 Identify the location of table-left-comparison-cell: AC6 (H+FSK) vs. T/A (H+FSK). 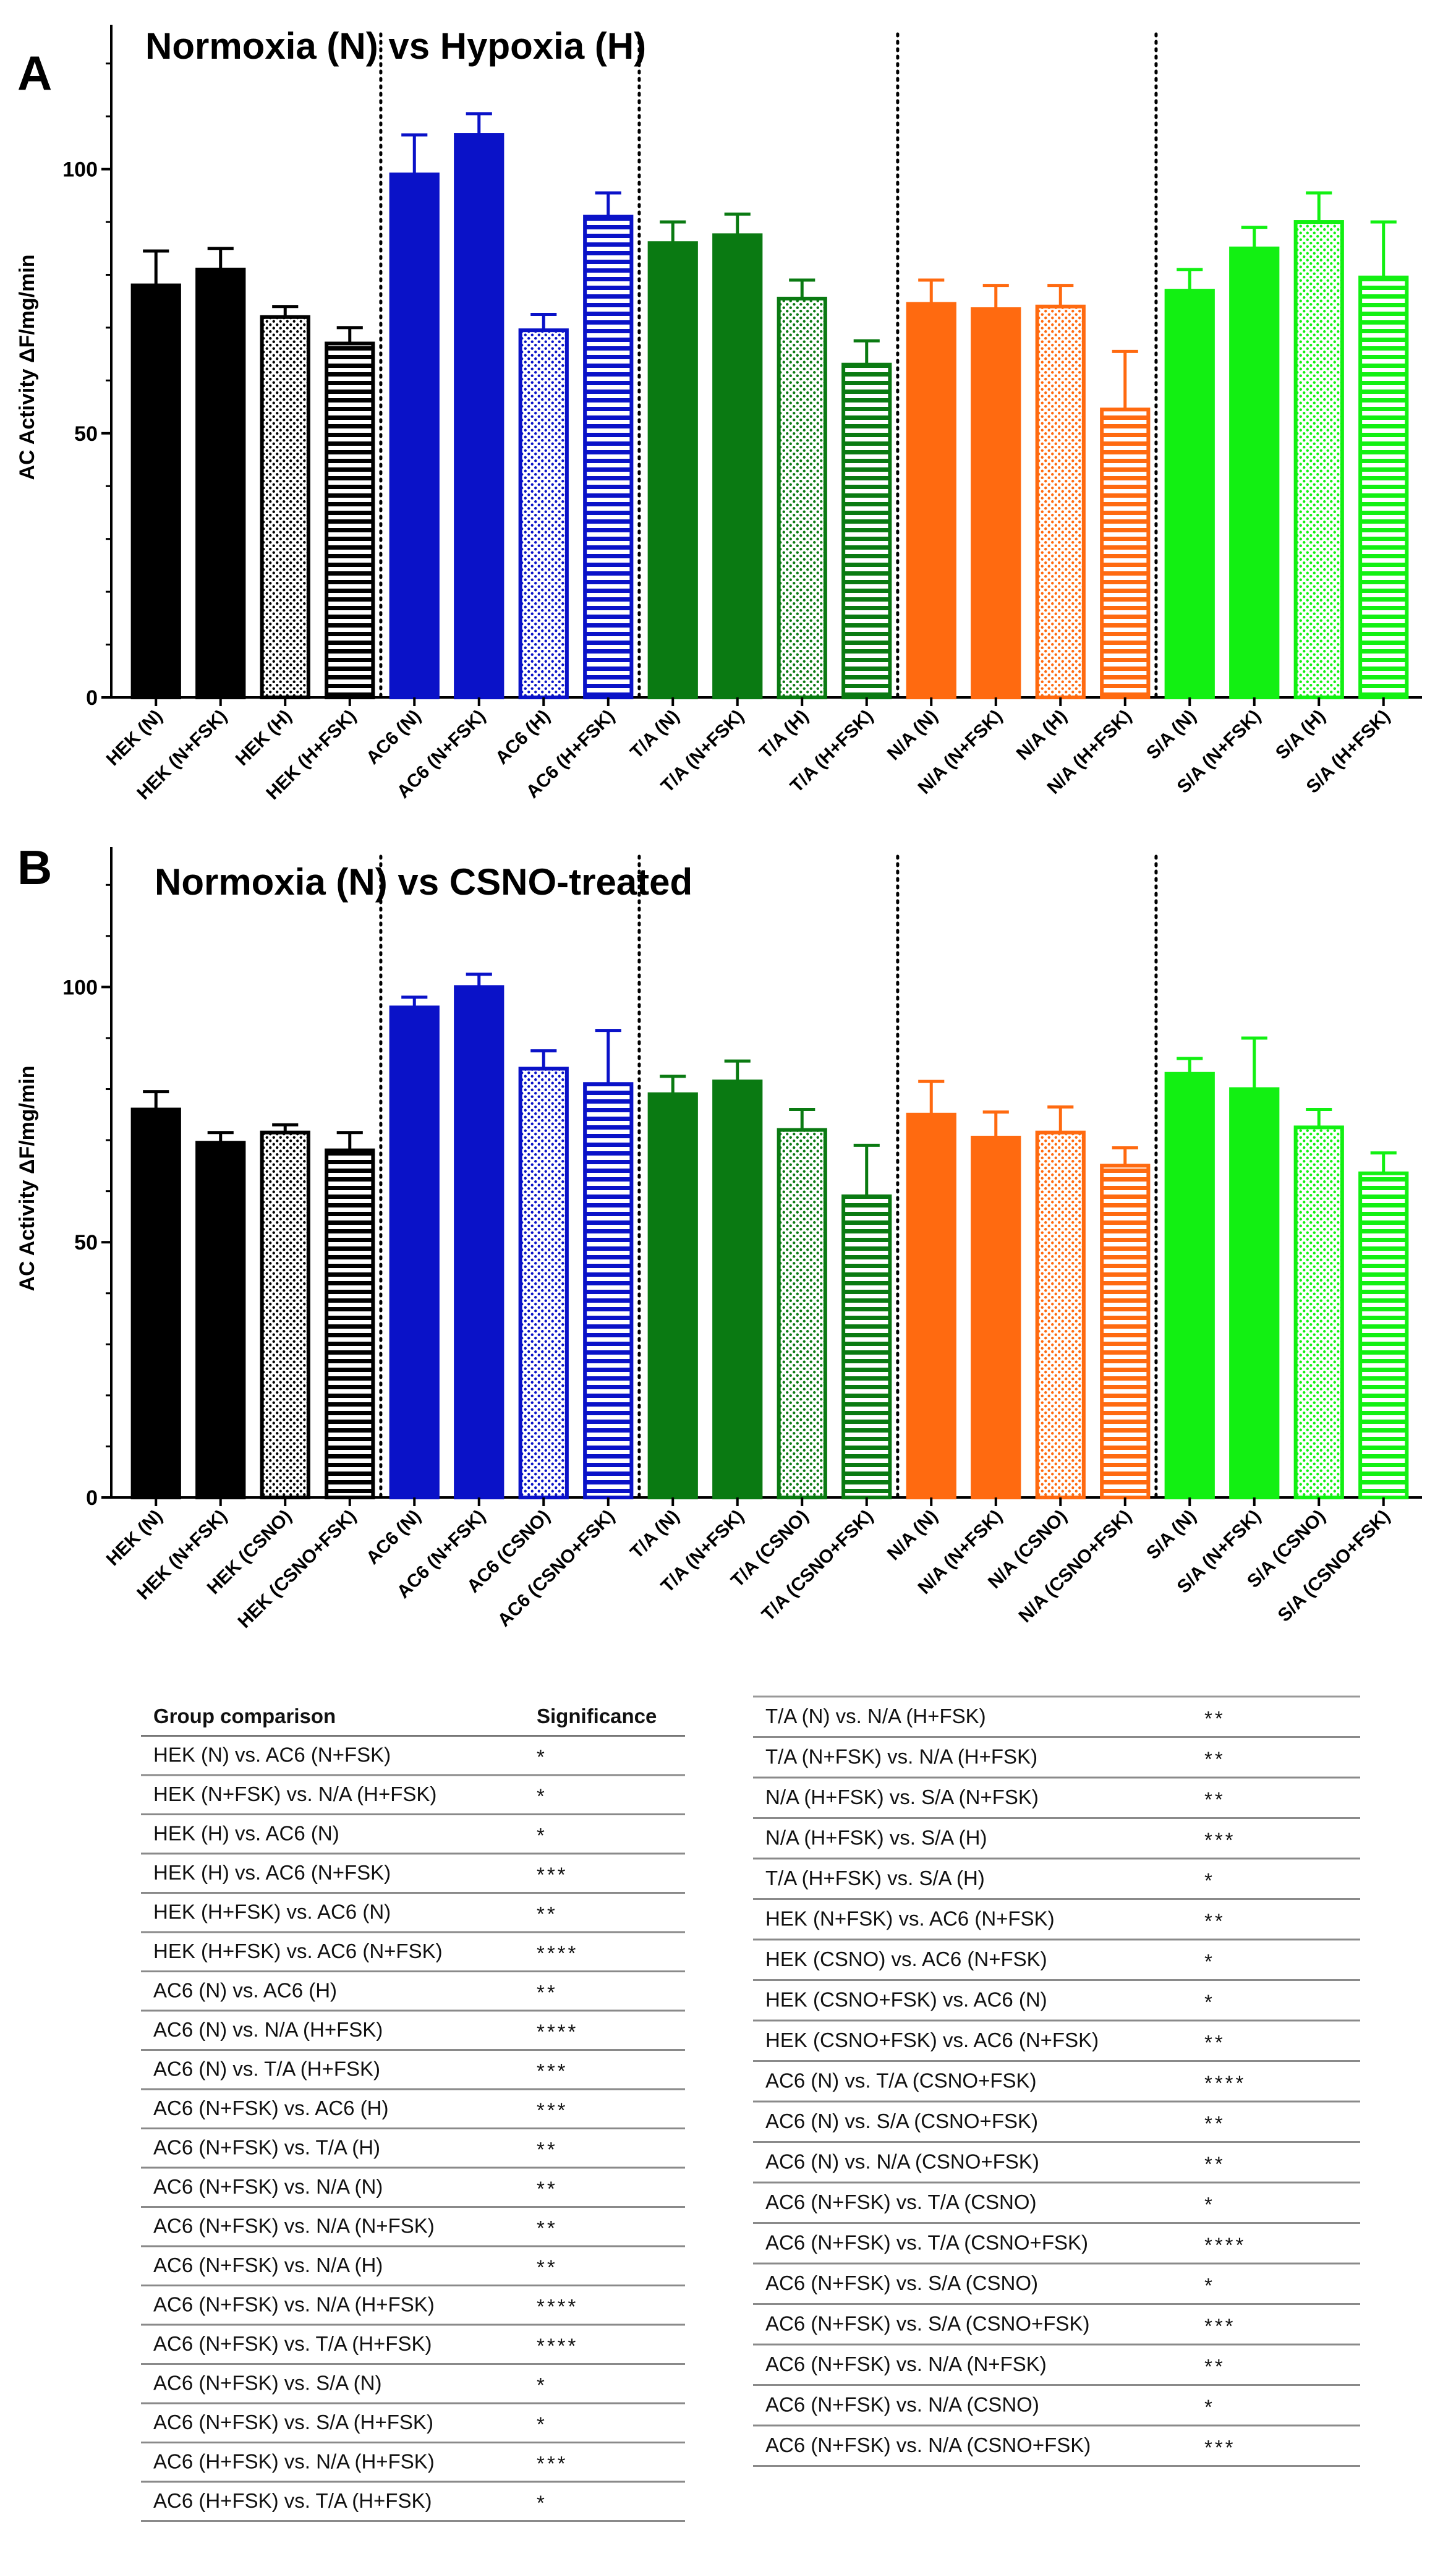
(292, 2500).